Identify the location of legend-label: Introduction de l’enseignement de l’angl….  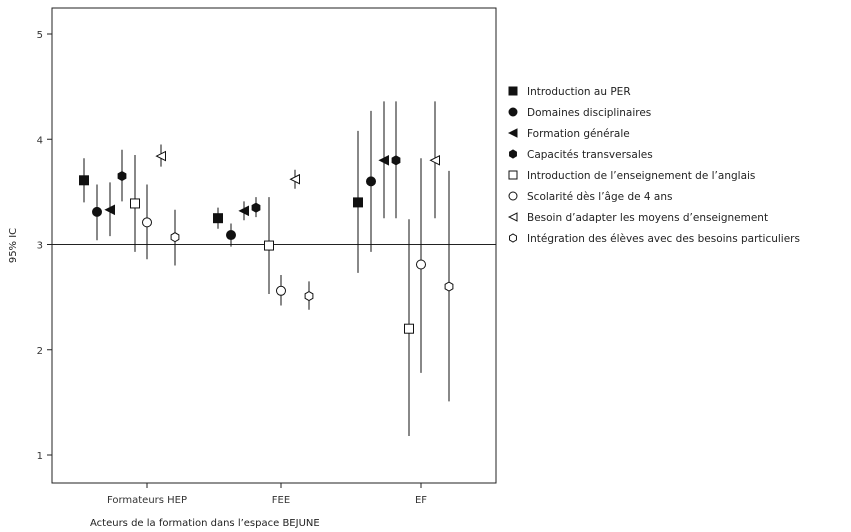
(641, 176).